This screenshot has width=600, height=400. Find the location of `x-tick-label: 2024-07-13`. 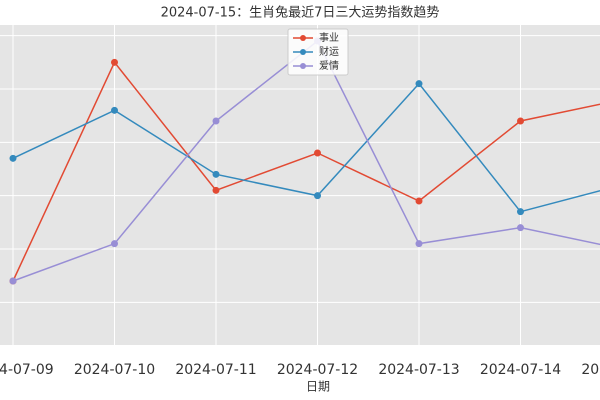

x-tick-label: 2024-07-13 is located at coordinates (418, 370).